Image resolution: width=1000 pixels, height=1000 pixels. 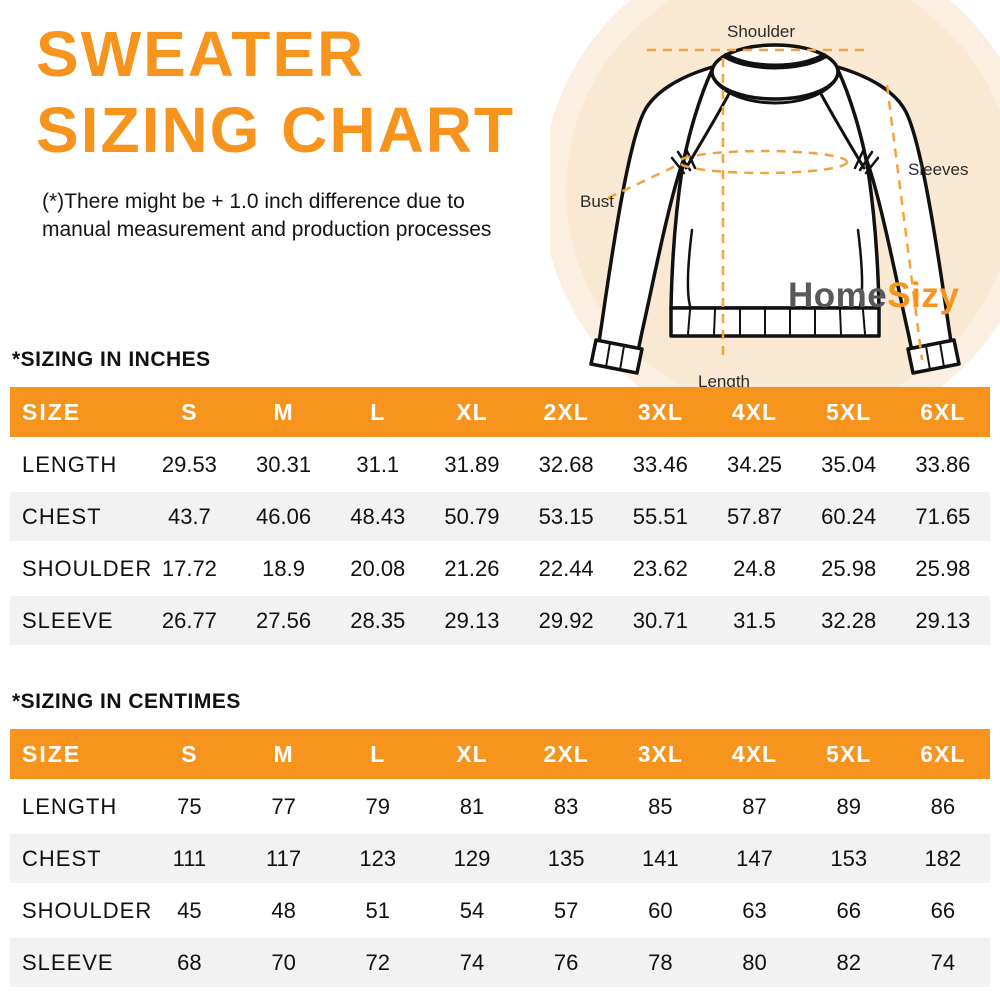 What do you see at coordinates (377, 962) in the screenshot?
I see `size-value: 72` at bounding box center [377, 962].